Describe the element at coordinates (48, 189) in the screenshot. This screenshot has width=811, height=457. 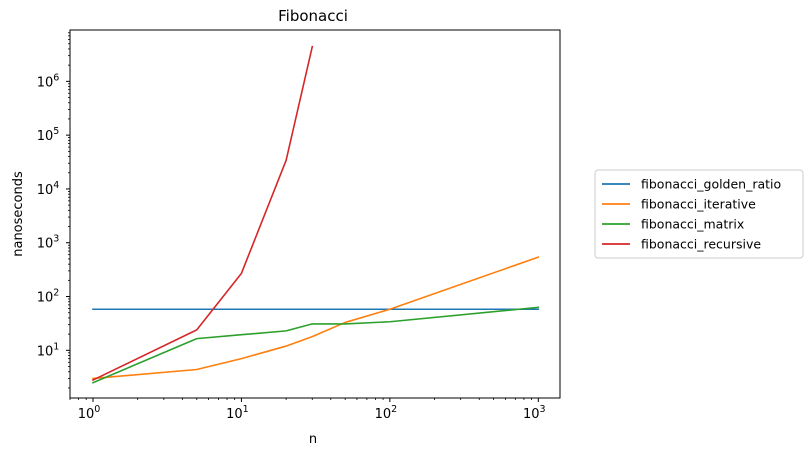
I see `y-tick-label: 10⁴` at that location.